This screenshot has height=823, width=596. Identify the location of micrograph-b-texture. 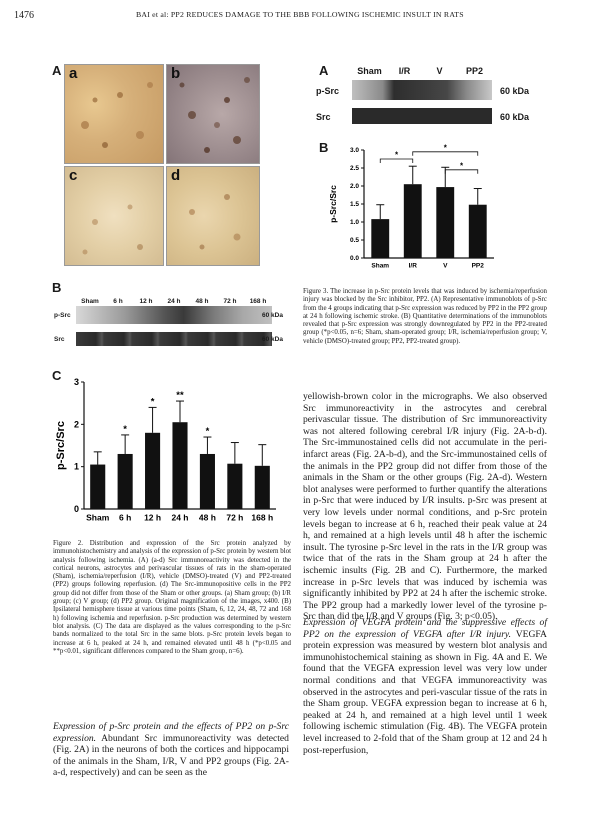
(214, 115).